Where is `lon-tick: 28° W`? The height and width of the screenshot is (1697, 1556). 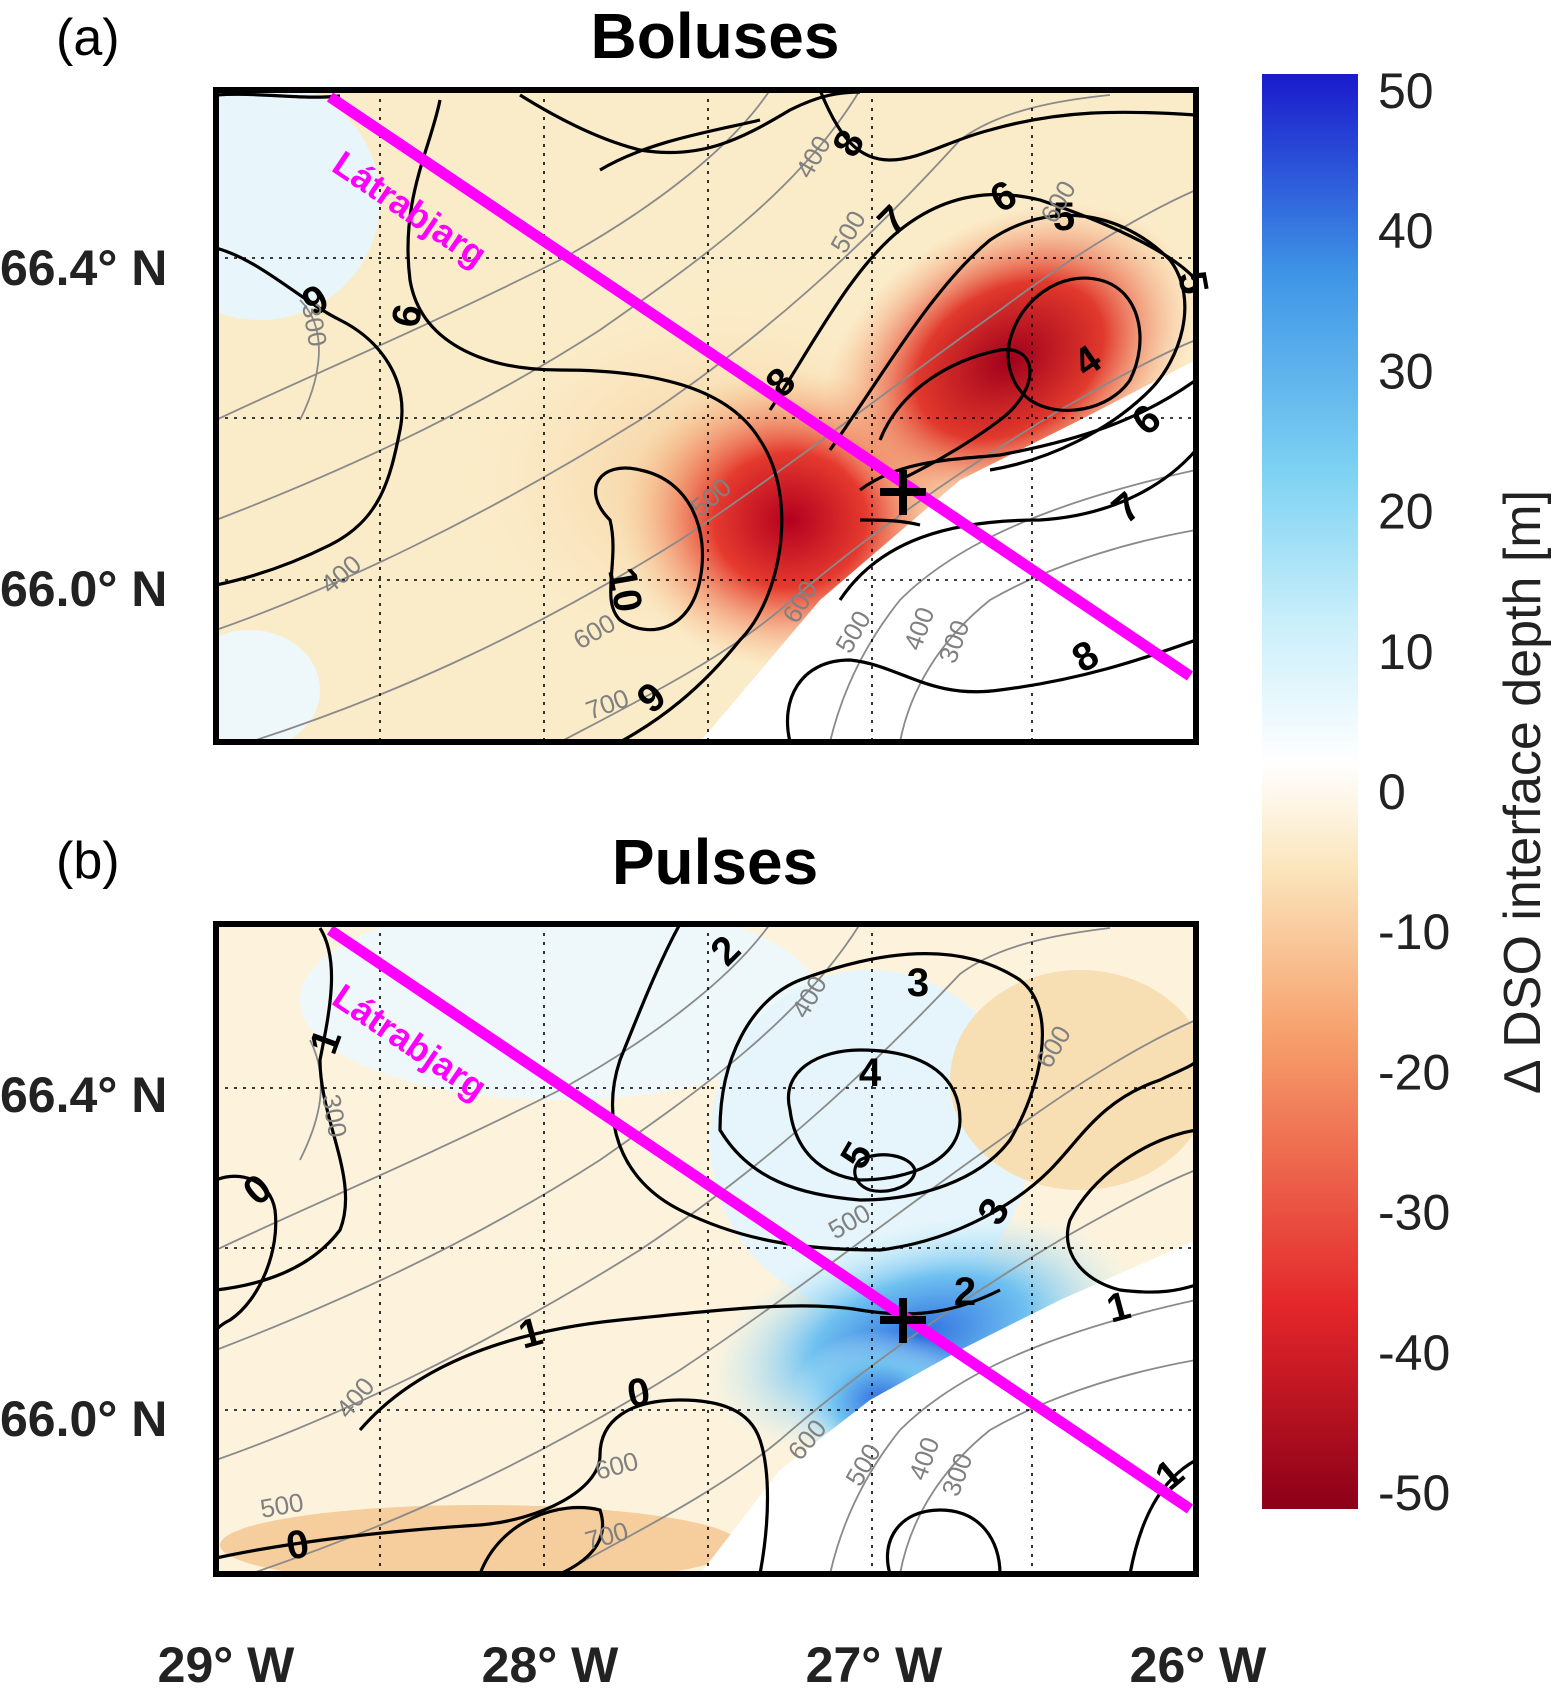
lon-tick: 28° W is located at coordinates (551, 1665).